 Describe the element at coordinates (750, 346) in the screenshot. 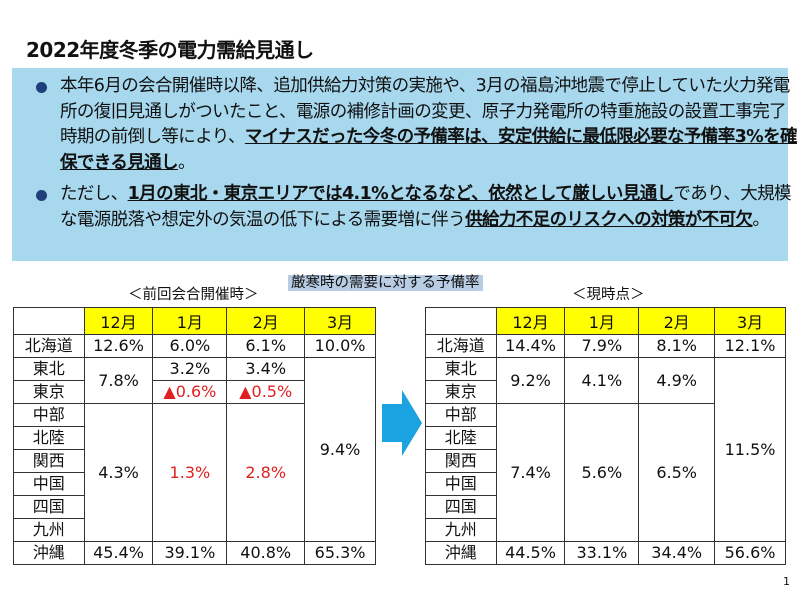

I see `cell: 12.1%` at that location.